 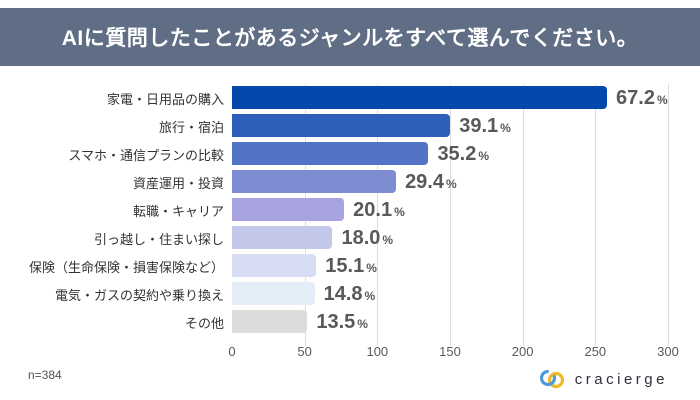 I want to click on bar-track: 20.1%, so click(x=466, y=210).